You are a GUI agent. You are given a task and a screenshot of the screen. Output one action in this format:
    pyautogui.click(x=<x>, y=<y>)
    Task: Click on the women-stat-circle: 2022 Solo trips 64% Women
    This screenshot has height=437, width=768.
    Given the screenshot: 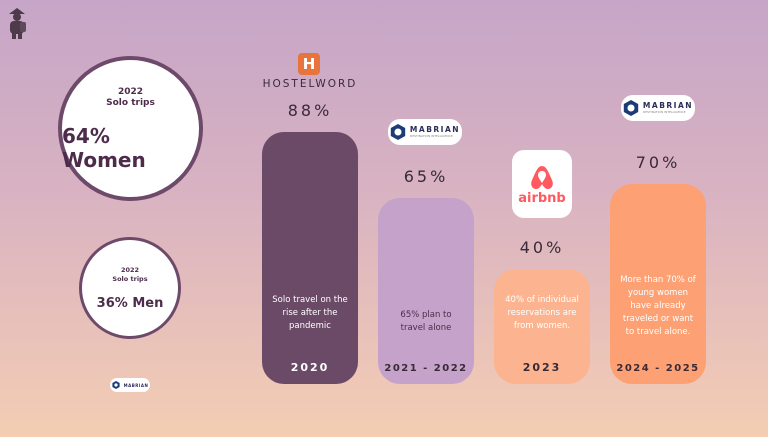 What is the action you would take?
    pyautogui.click(x=130, y=128)
    